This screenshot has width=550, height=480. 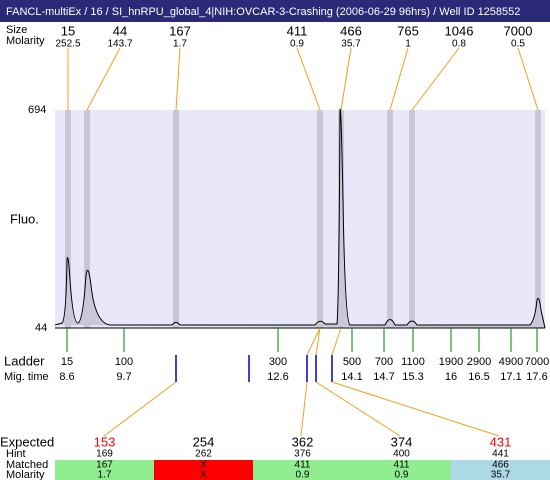 I want to click on ladder-time: 14.1, so click(x=351, y=377).